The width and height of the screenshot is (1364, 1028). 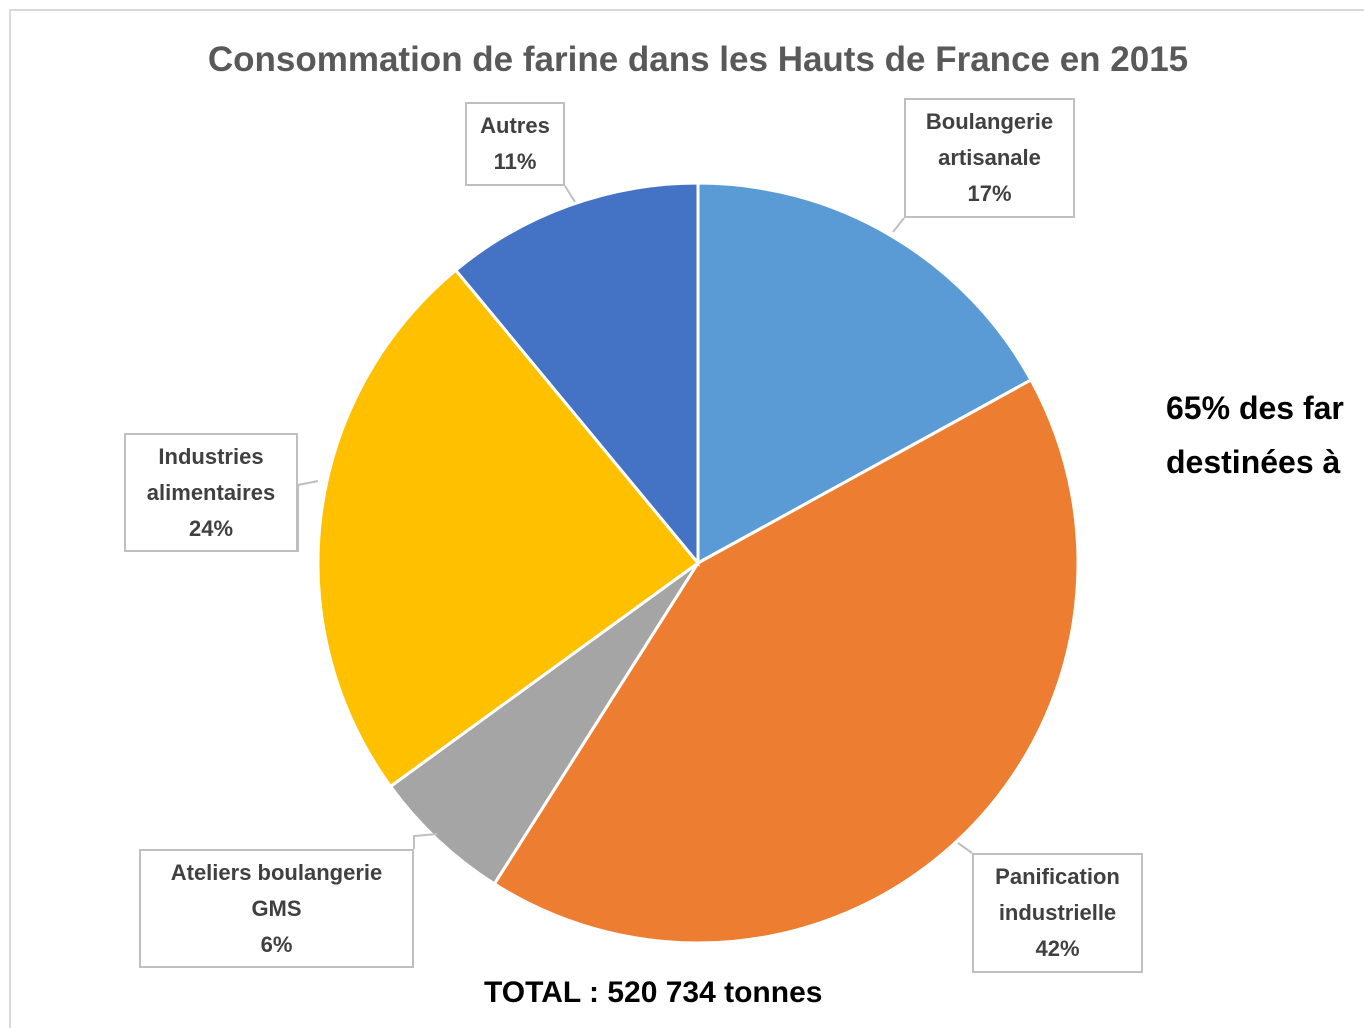 What do you see at coordinates (515, 161) in the screenshot?
I see `value-label: 11%` at bounding box center [515, 161].